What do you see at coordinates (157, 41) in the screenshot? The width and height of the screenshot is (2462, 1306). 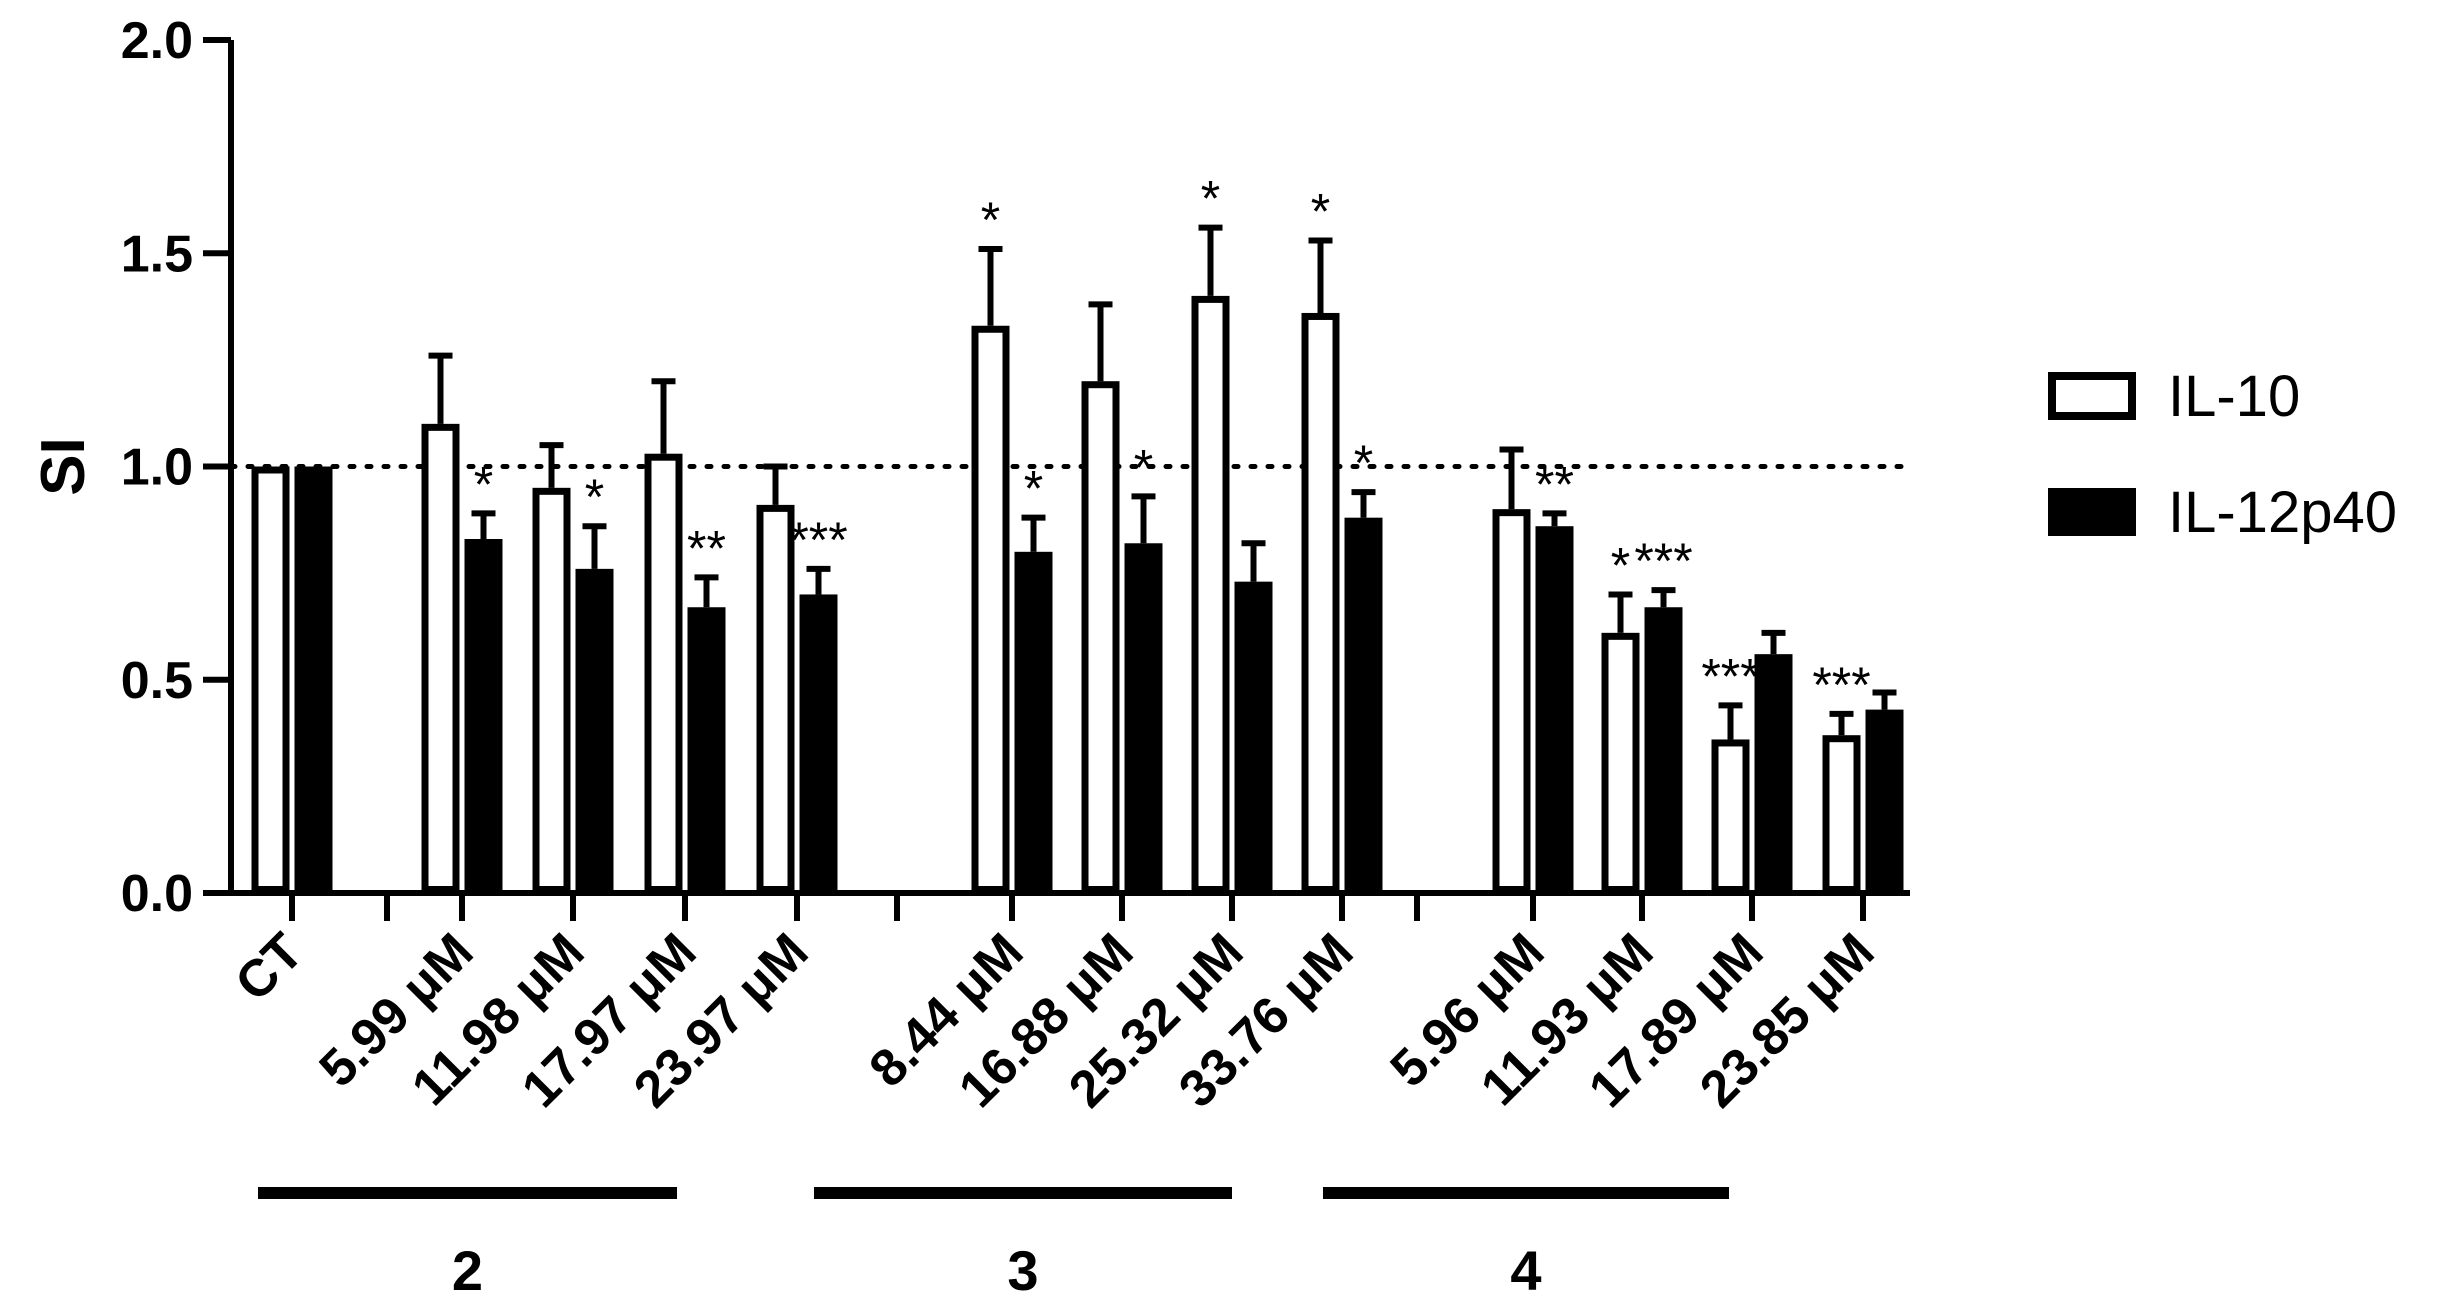 I see `y-tick-label: 2.0` at bounding box center [157, 41].